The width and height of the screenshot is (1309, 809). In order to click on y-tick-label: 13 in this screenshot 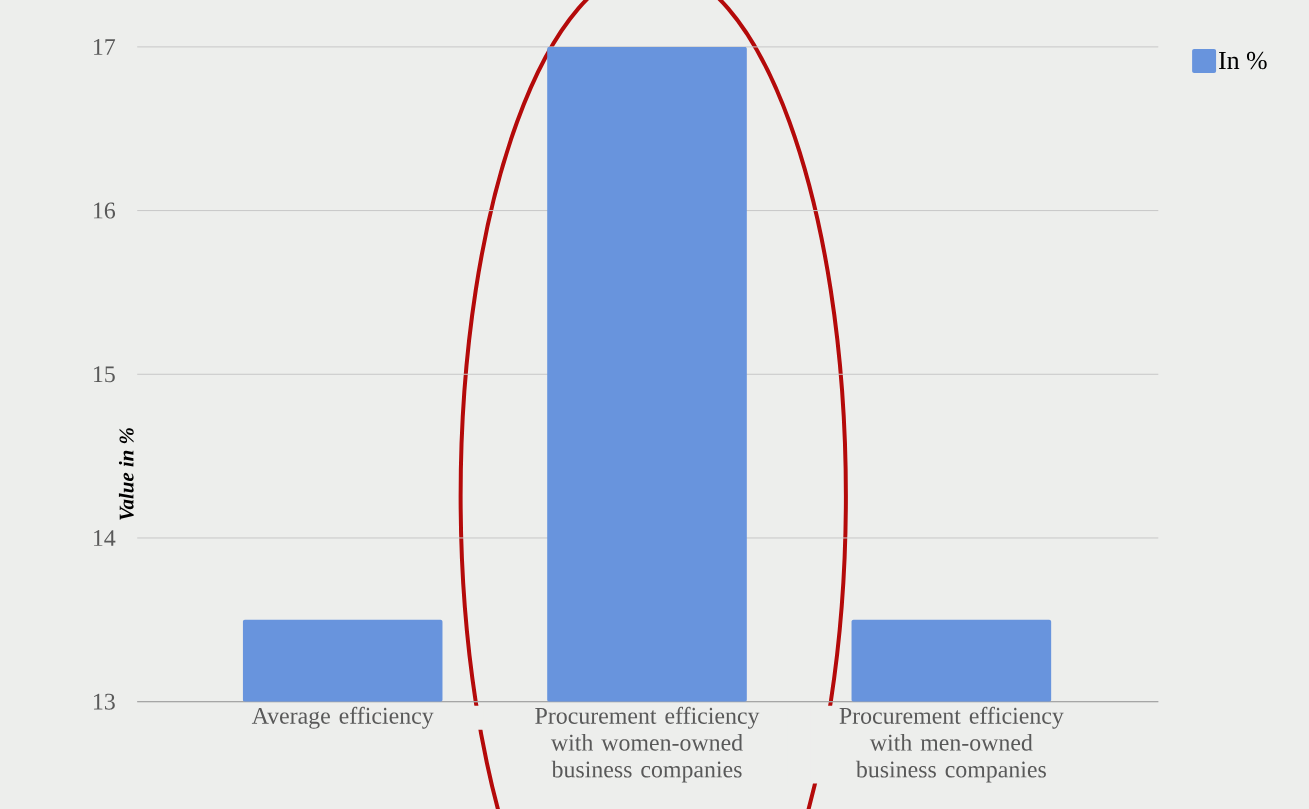, I will do `click(104, 701)`.